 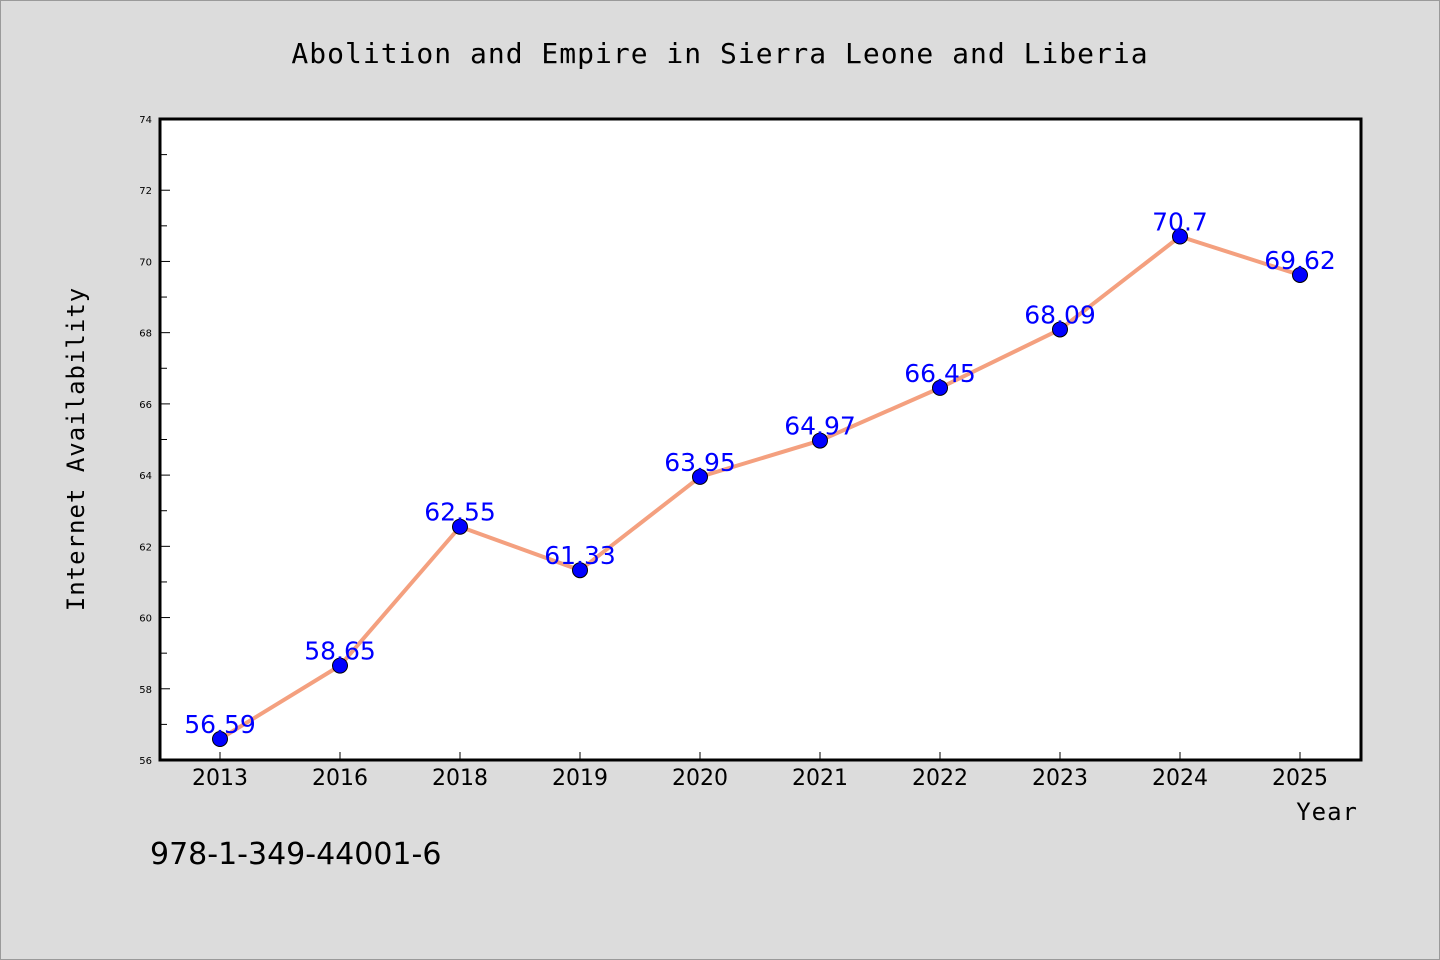 I want to click on data-label: 68.09, so click(x=1060, y=314).